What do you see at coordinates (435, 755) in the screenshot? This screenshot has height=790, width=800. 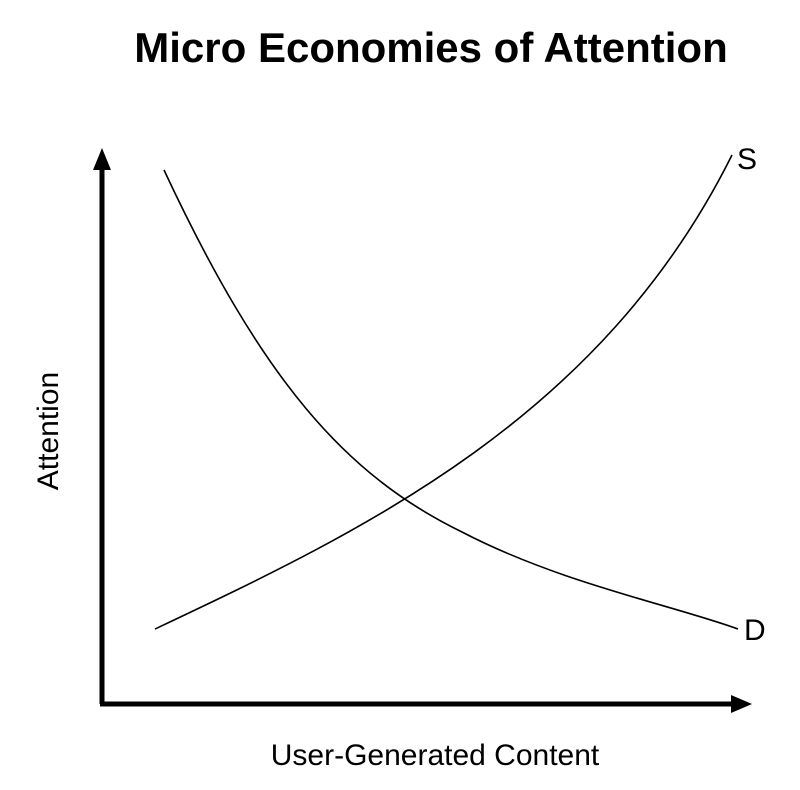 I see `x-axis-label: User-Generated Content` at bounding box center [435, 755].